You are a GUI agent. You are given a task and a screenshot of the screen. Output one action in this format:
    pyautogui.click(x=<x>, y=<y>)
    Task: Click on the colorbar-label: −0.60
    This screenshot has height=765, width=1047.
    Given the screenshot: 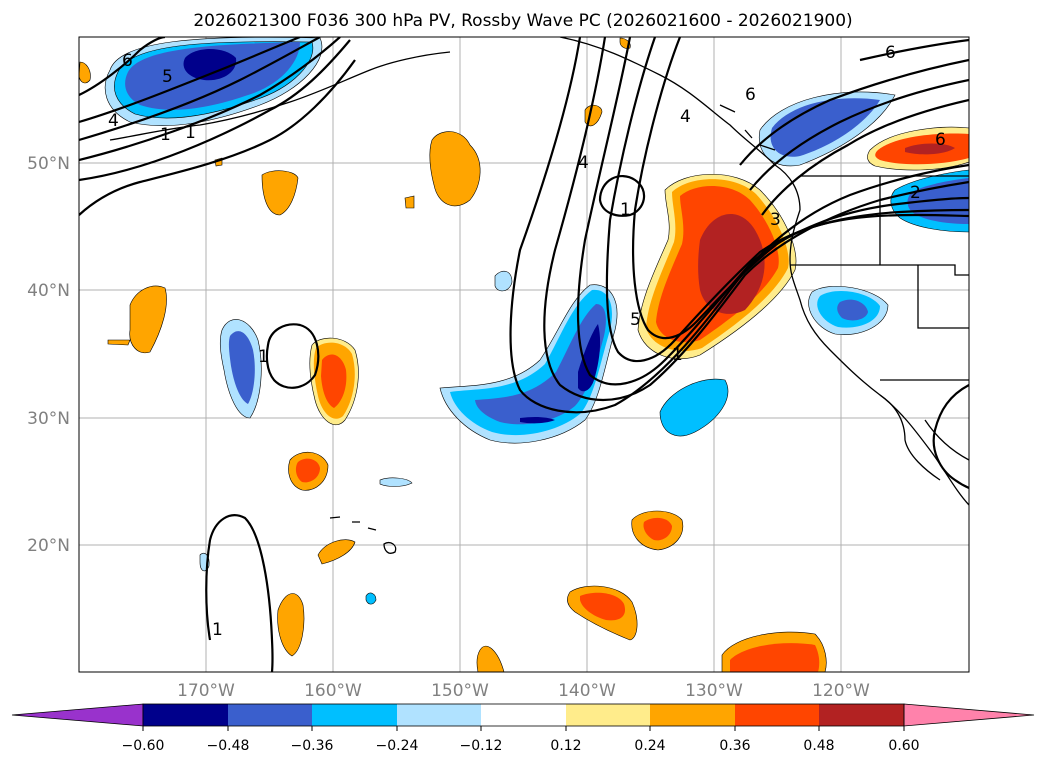 What is the action you would take?
    pyautogui.click(x=143, y=746)
    